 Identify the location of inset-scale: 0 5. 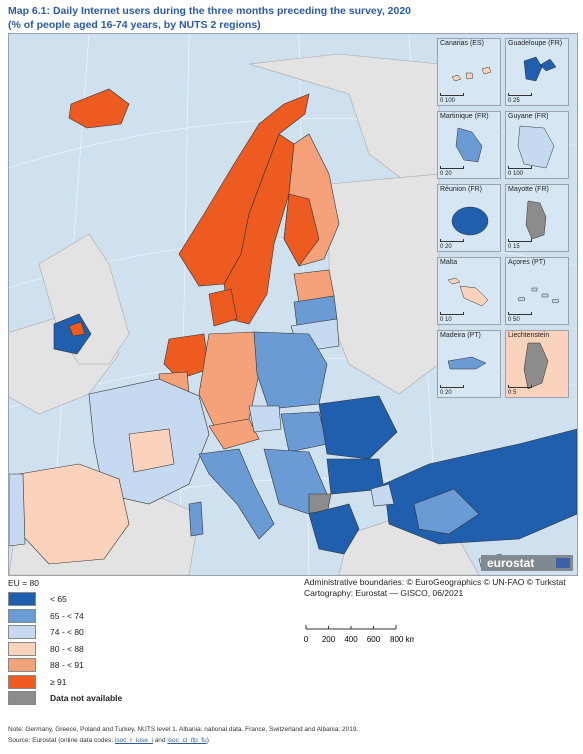
(512, 393).